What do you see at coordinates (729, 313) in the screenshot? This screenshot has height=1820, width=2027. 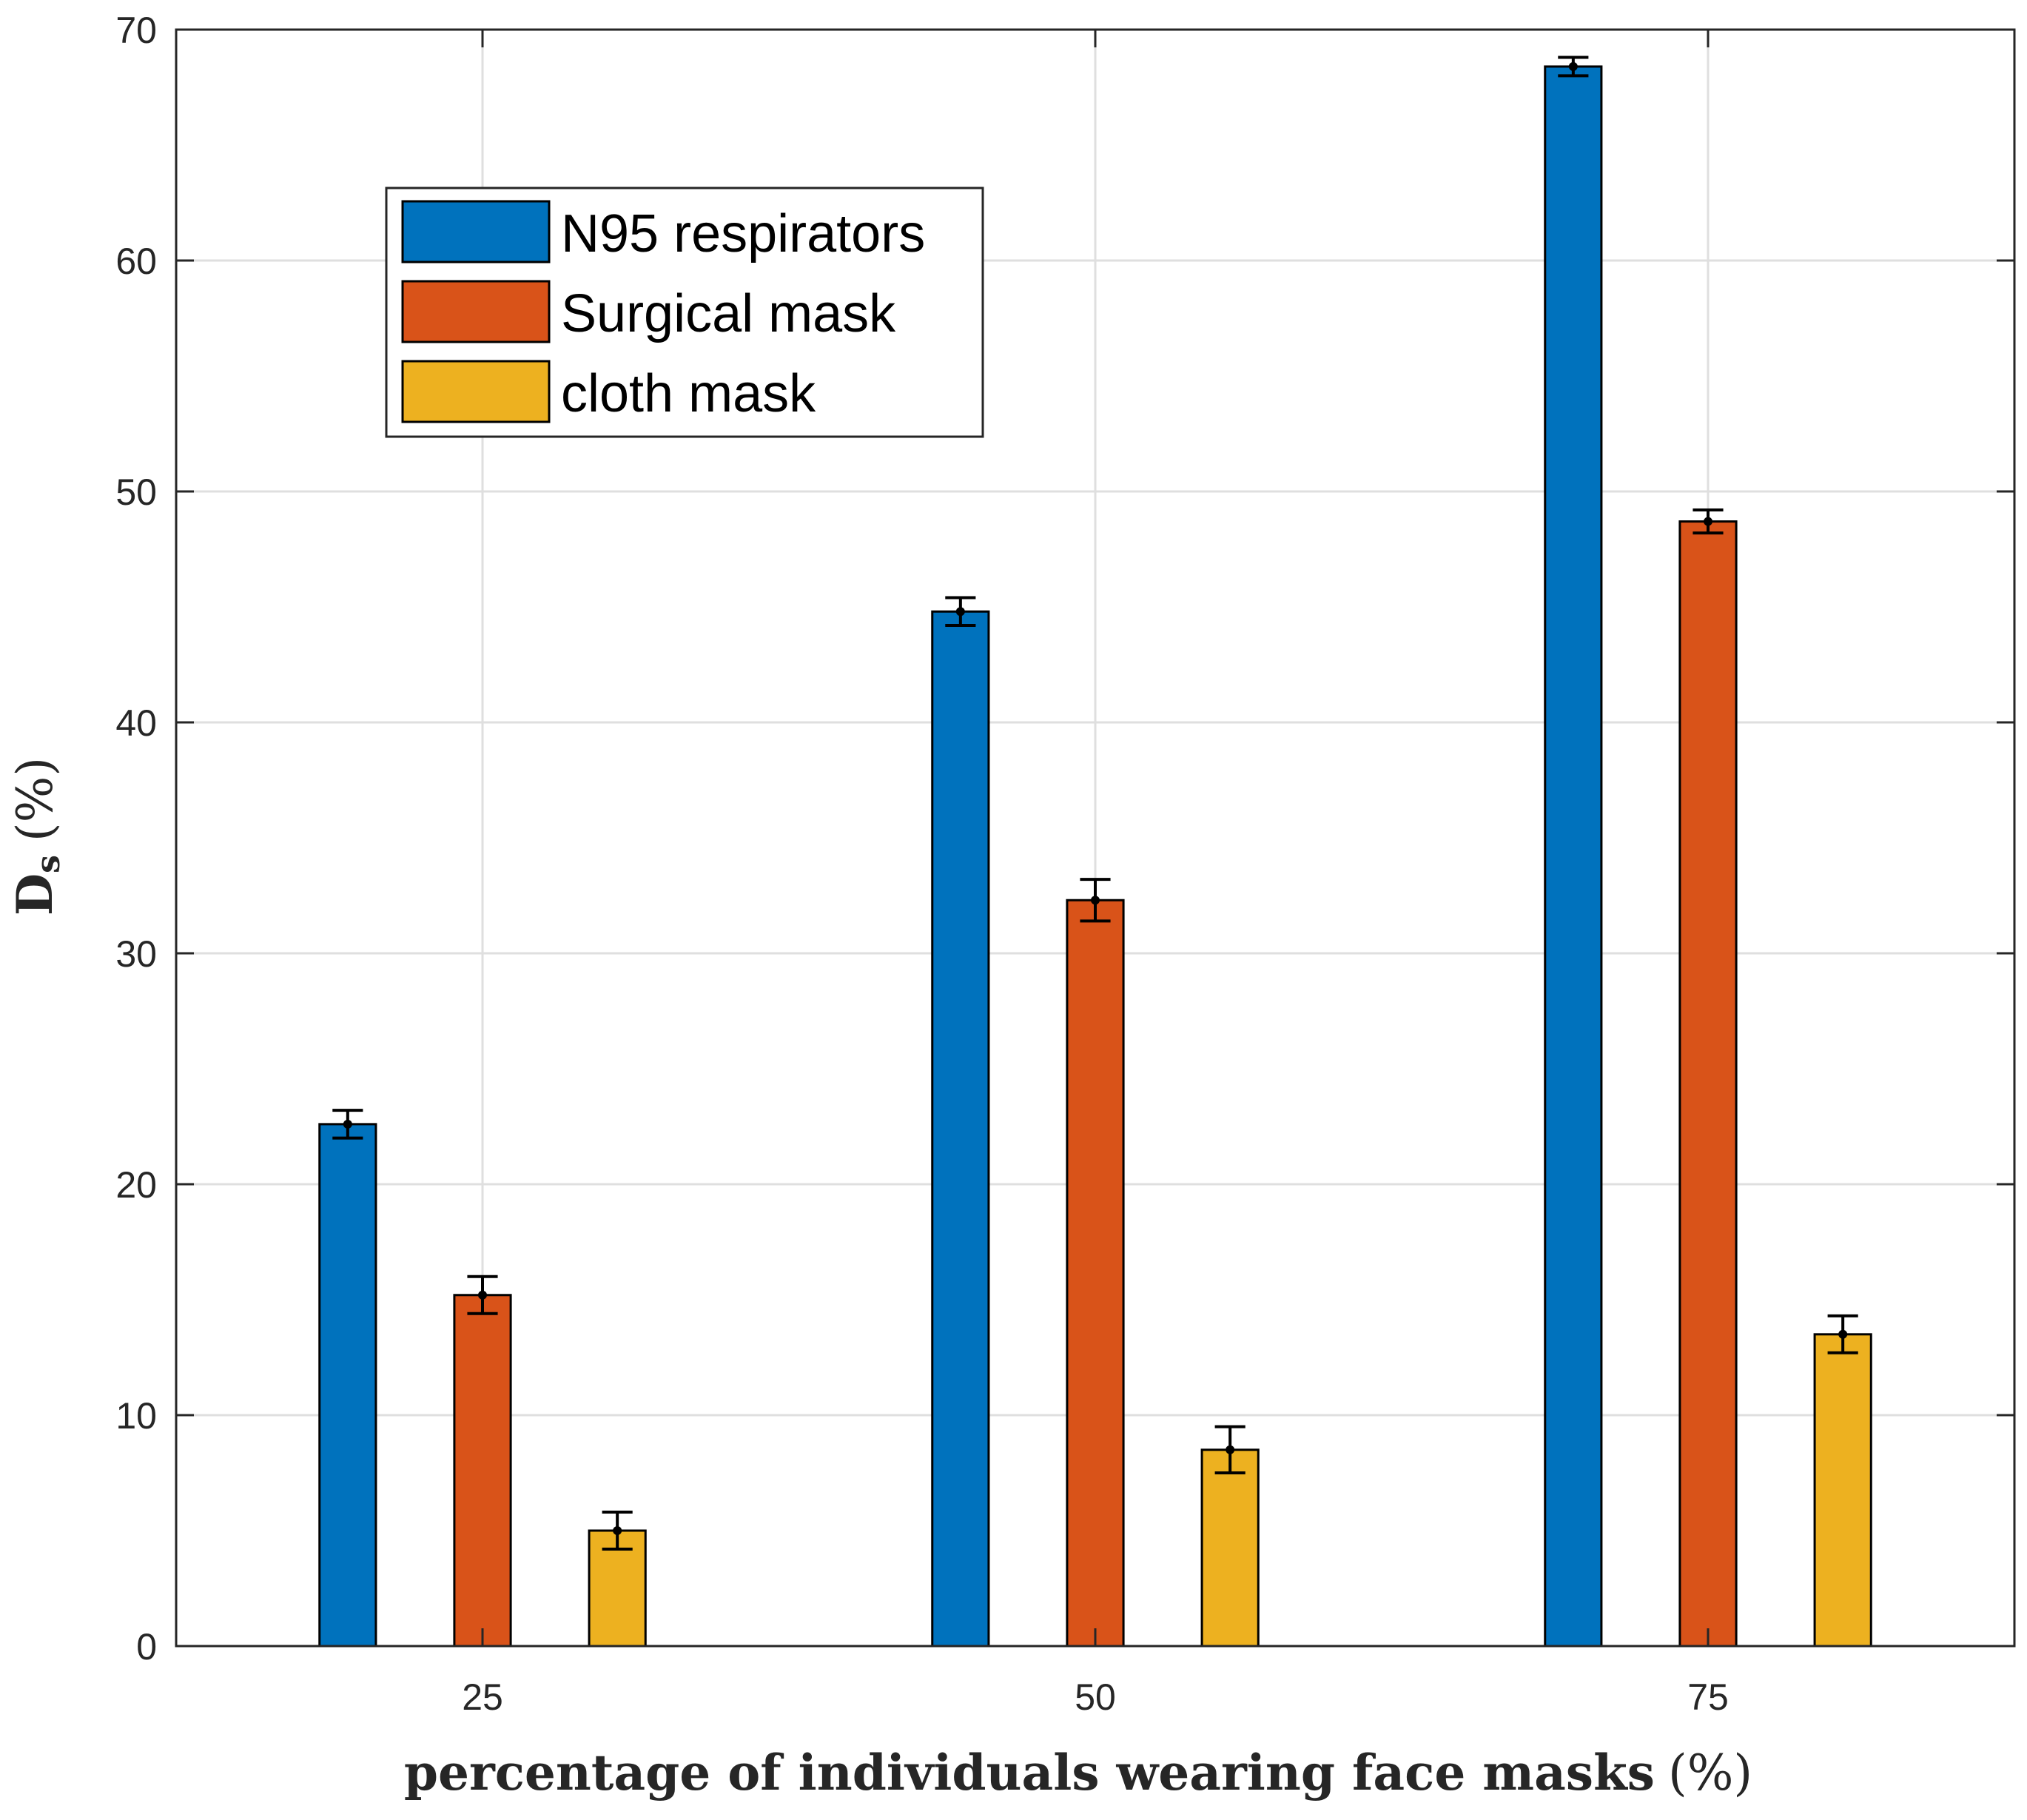 I see `legend-label-surgical: Surgical mask` at bounding box center [729, 313].